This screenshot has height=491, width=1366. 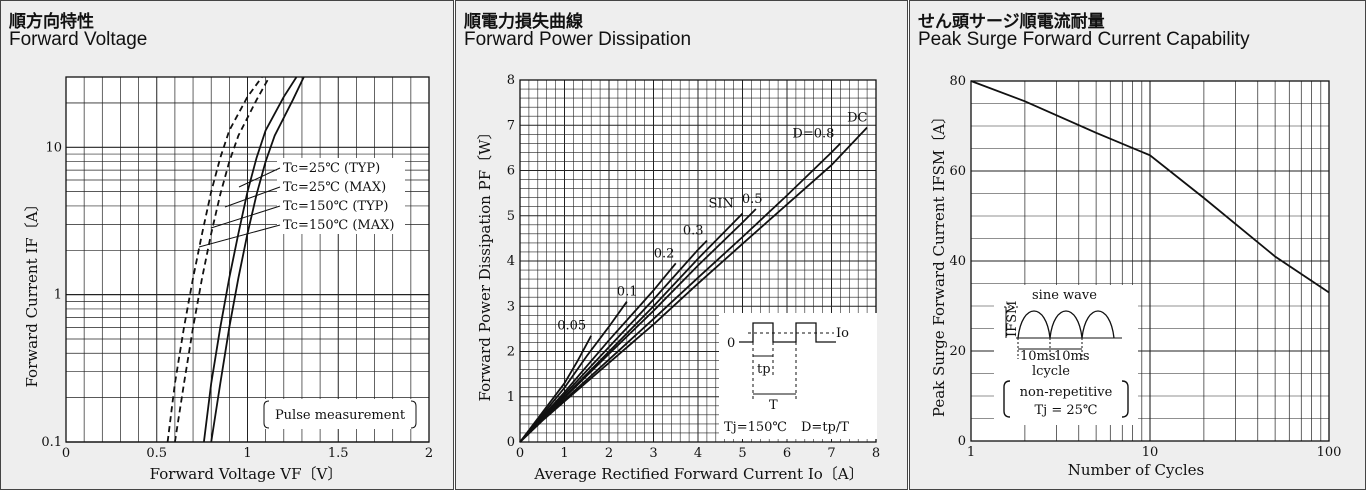 I want to click on pulse-measurement-label: Pulse measurement, so click(x=340, y=415).